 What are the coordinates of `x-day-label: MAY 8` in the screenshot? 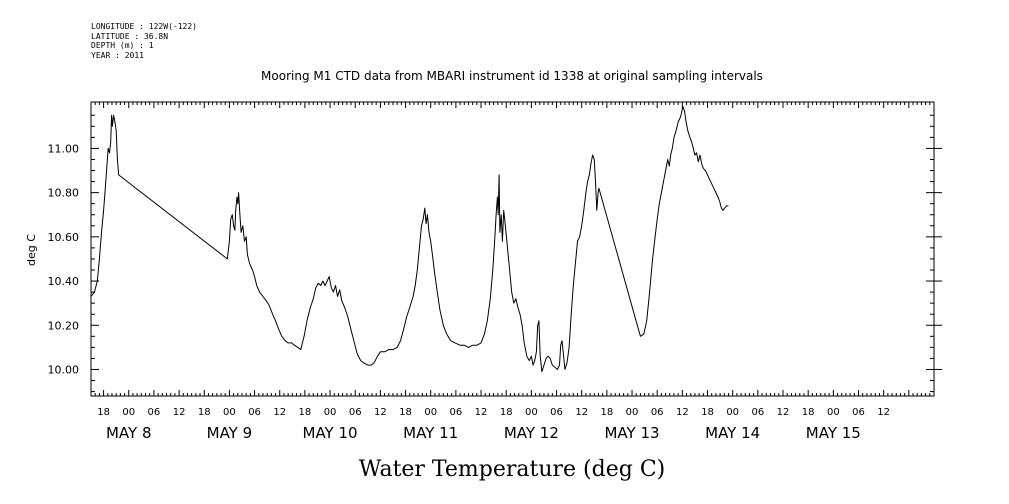 It's located at (129, 433).